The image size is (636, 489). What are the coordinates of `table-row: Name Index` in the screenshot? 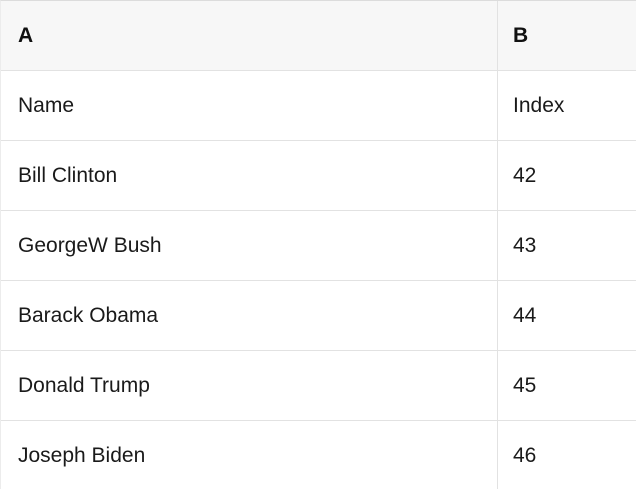 It's located at (318, 106).